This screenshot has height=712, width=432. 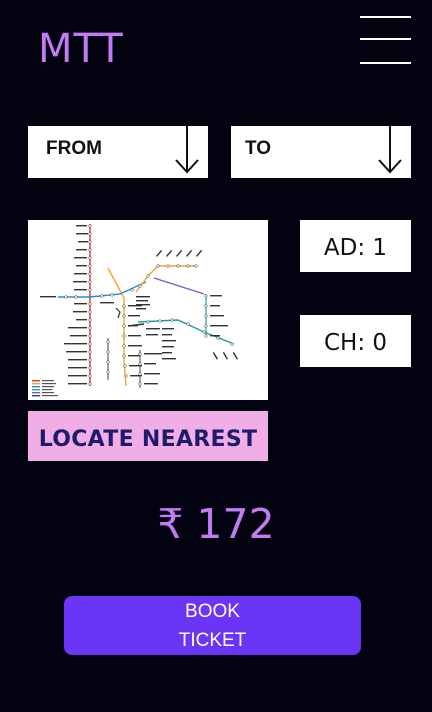 What do you see at coordinates (118, 152) in the screenshot?
I see `from-station-select: FROM` at bounding box center [118, 152].